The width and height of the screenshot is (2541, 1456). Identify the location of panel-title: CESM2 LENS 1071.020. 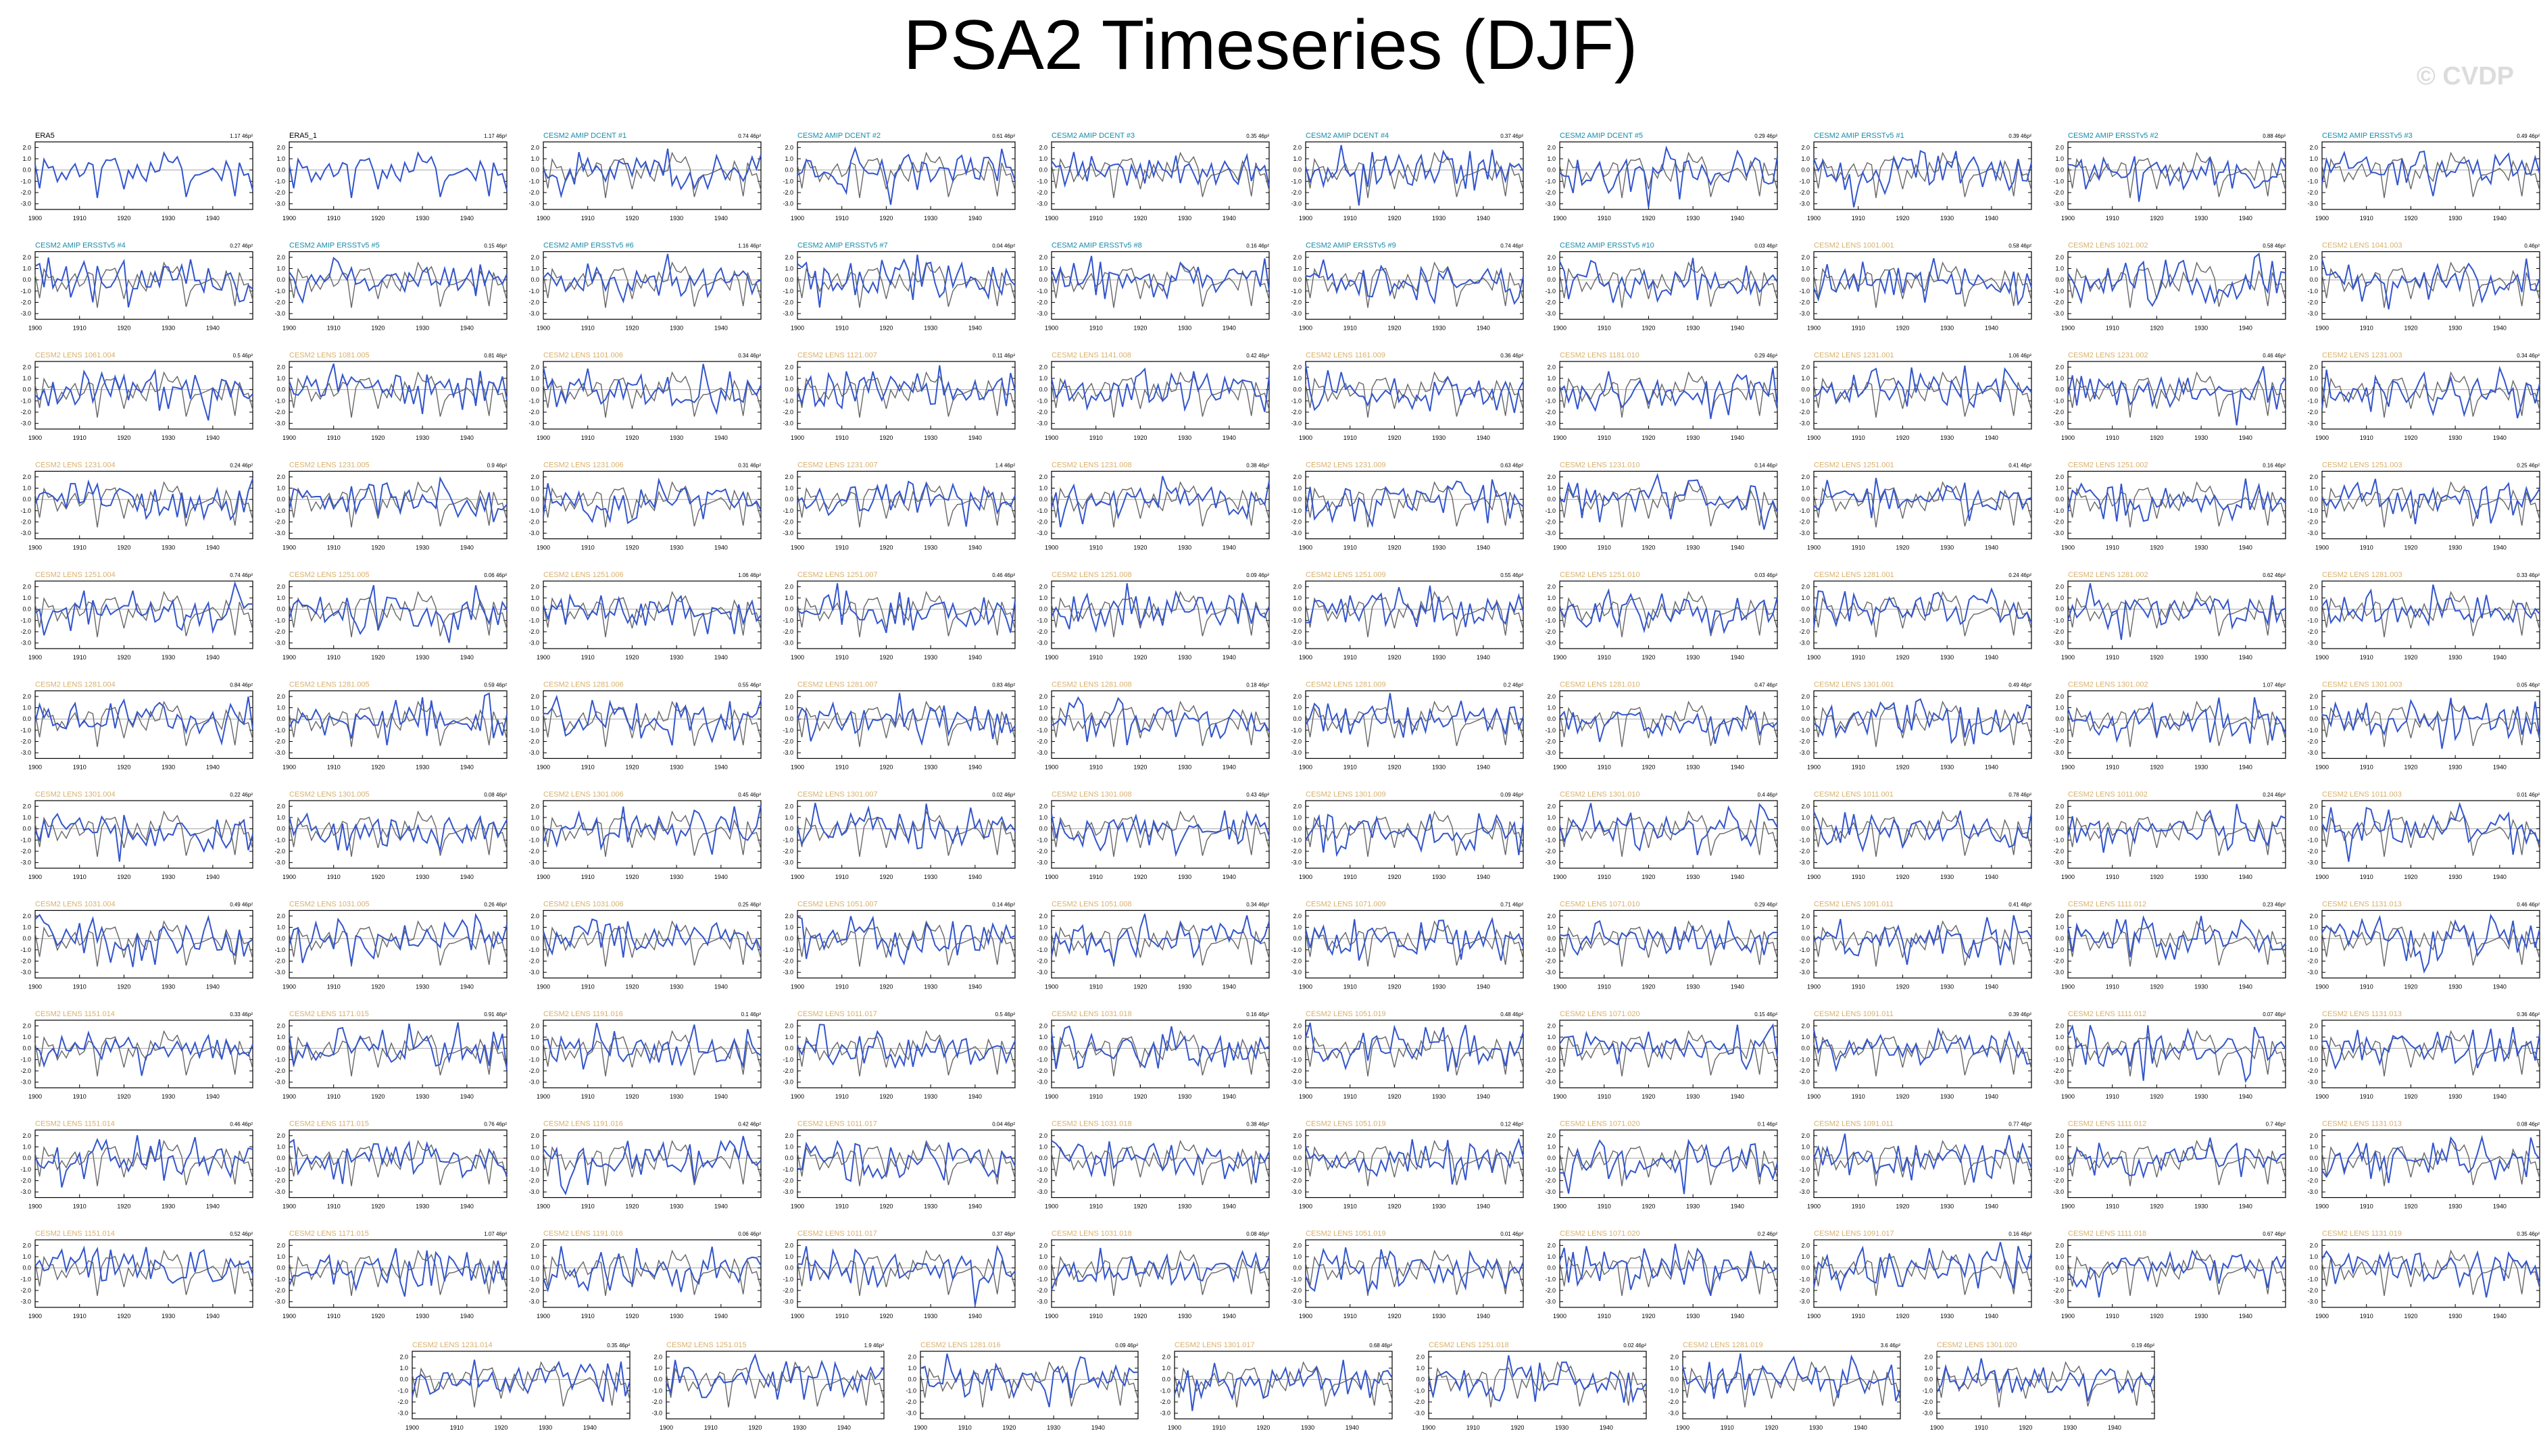
(1600, 1014).